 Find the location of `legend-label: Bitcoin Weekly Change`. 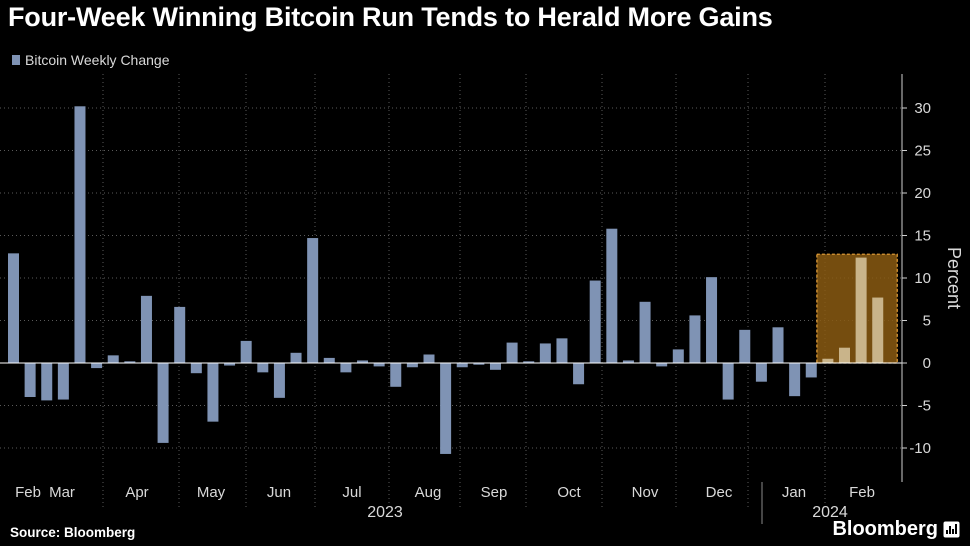

legend-label: Bitcoin Weekly Change is located at coordinates (97, 60).